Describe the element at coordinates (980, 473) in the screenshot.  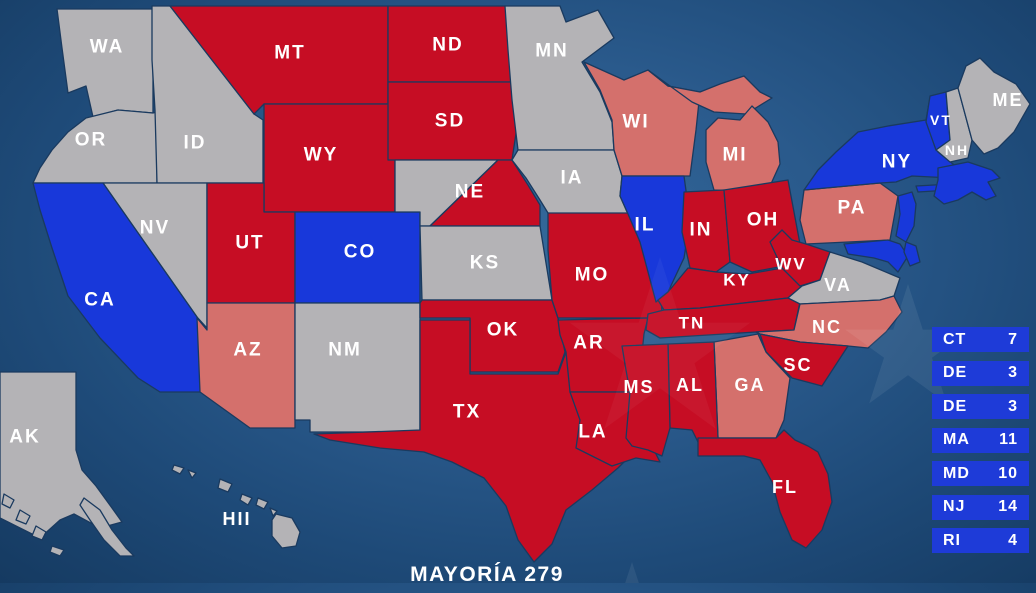
I see `electoral-row-MD-4: MD 10` at that location.